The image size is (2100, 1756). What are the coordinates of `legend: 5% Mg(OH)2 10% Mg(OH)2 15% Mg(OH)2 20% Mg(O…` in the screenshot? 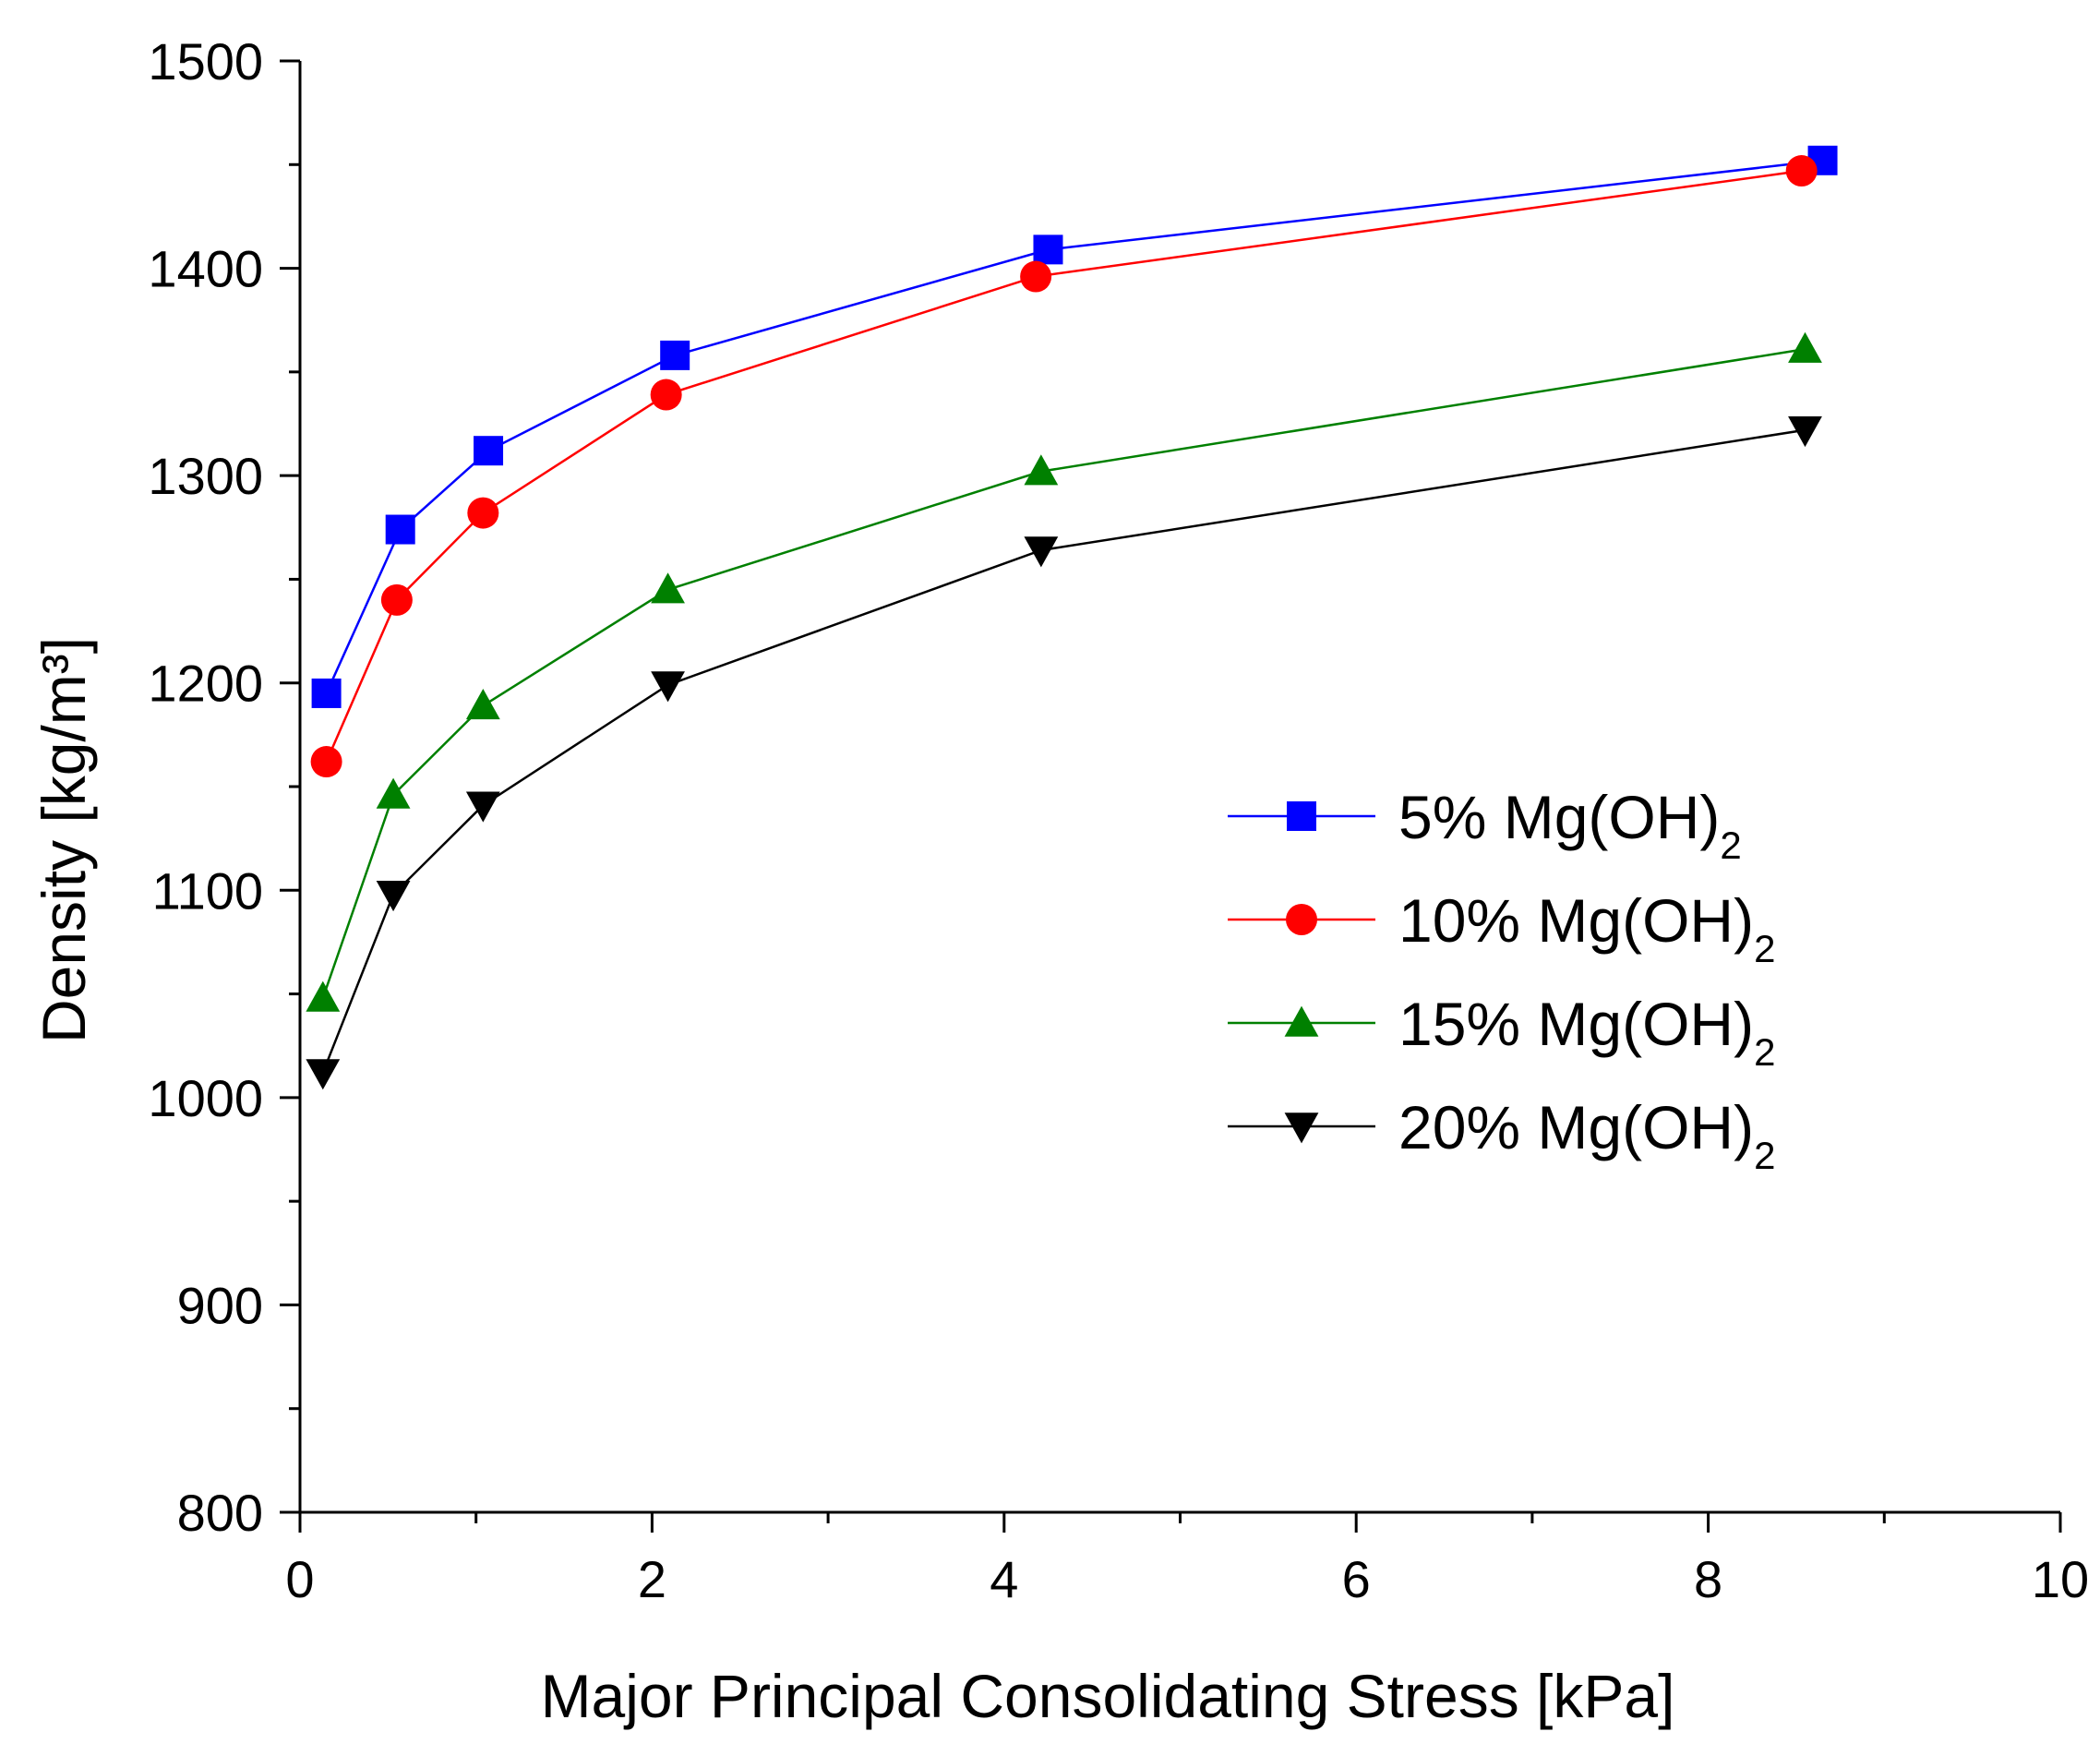 It's located at (1501, 980).